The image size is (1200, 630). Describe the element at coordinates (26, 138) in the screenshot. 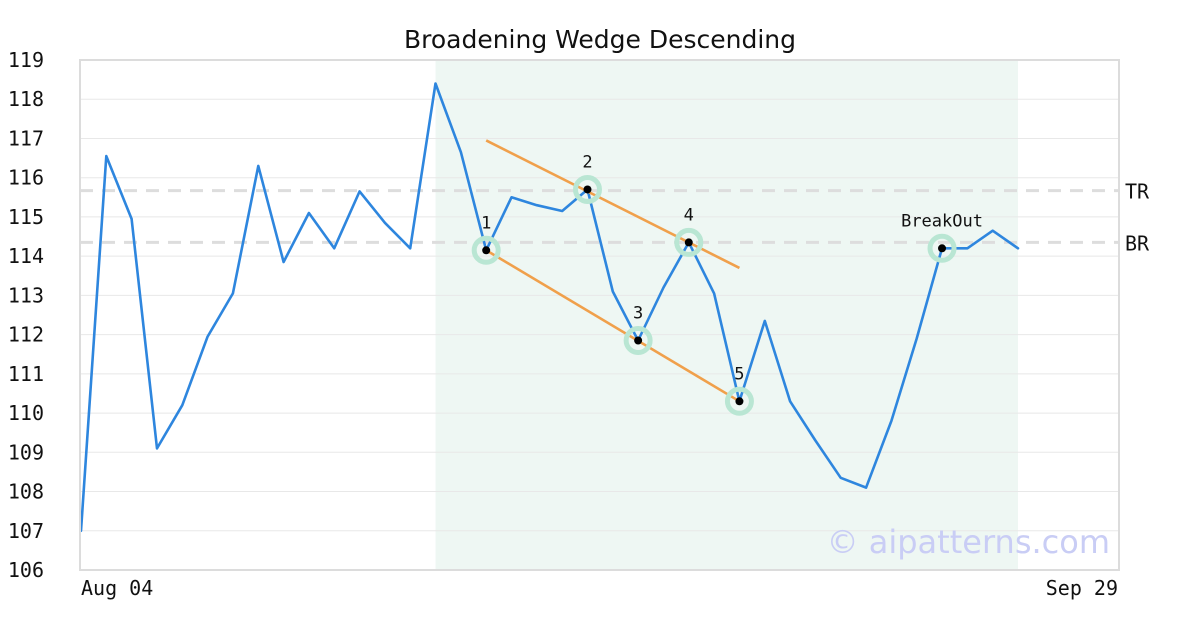

I see `y-tick-label: 117` at that location.